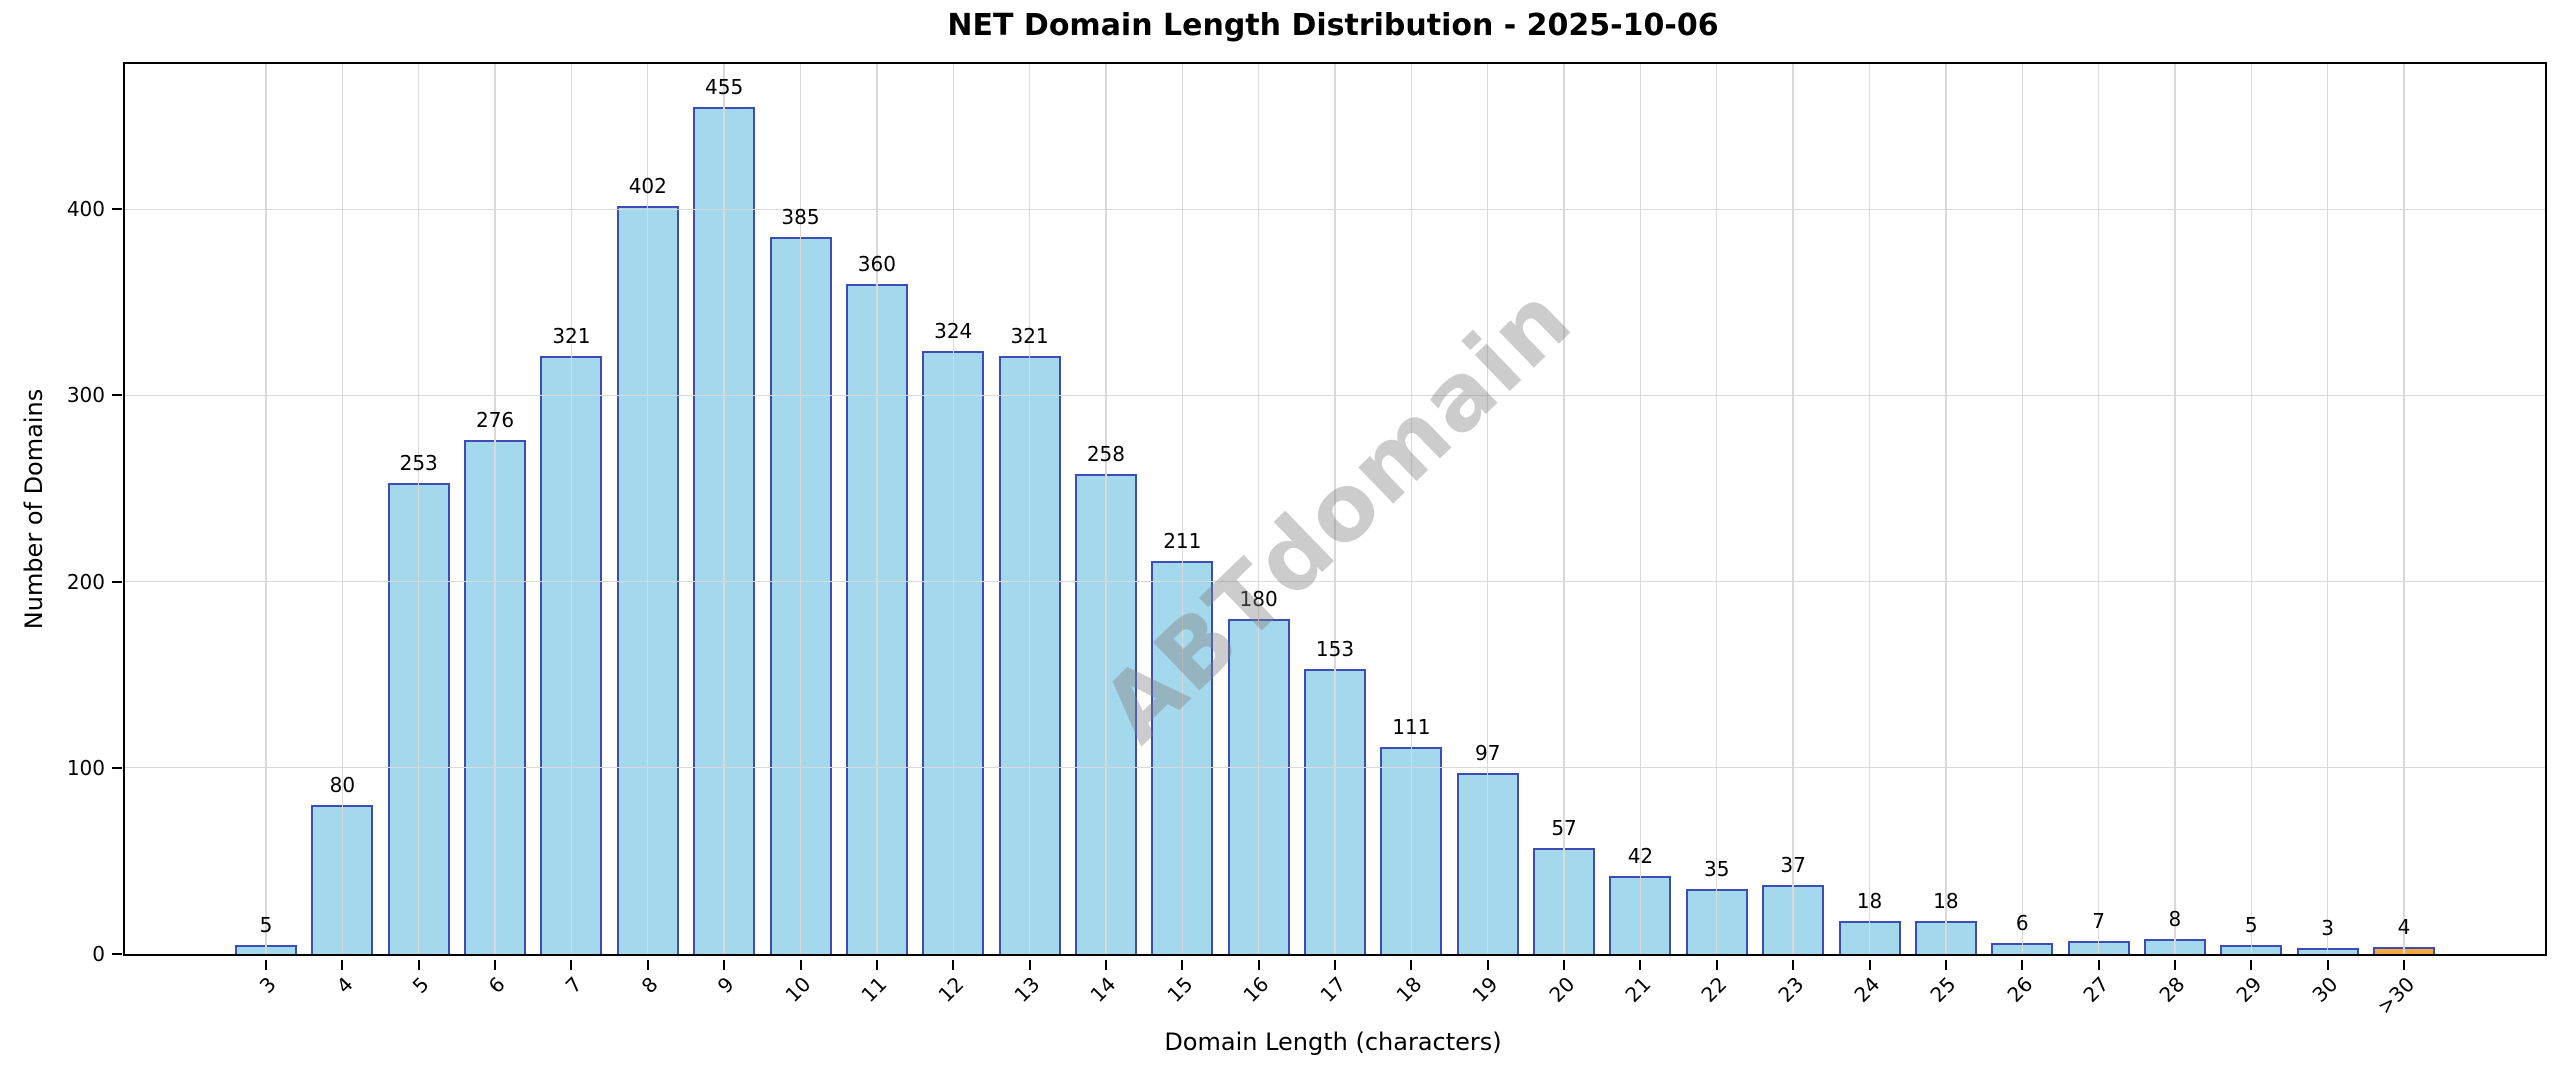 Image resolution: width=2560 pixels, height=1087 pixels. I want to click on y-gridline, so click(1335, 209).